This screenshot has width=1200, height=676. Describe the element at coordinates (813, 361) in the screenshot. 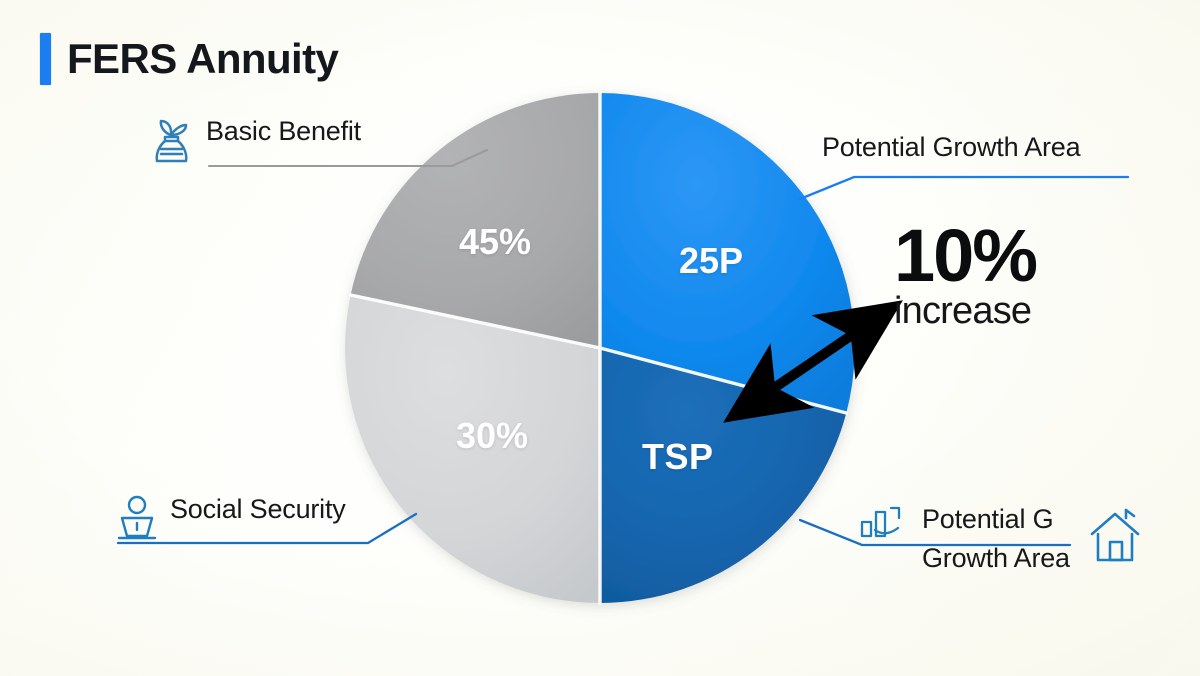

I see `increase-double-arrow` at that location.